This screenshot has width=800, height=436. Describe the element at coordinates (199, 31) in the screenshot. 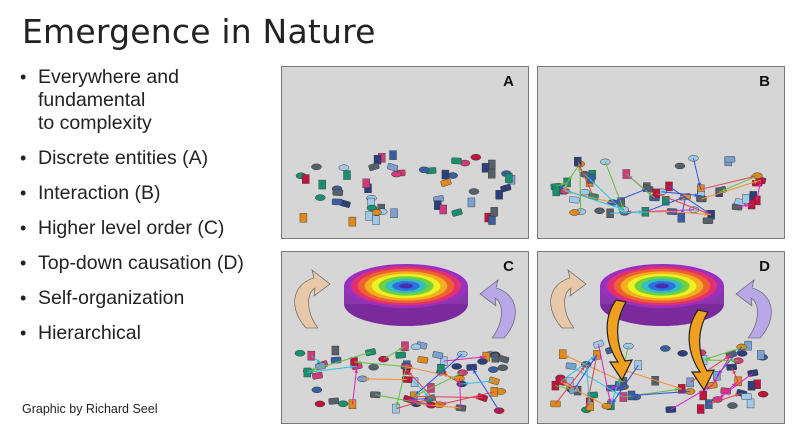

I see `slide-title: Emergence in Nature` at that location.